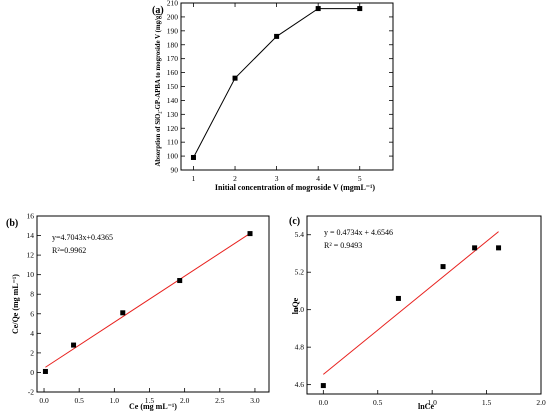  Describe the element at coordinates (194, 178) in the screenshot. I see `x-tick-label: 1` at that location.